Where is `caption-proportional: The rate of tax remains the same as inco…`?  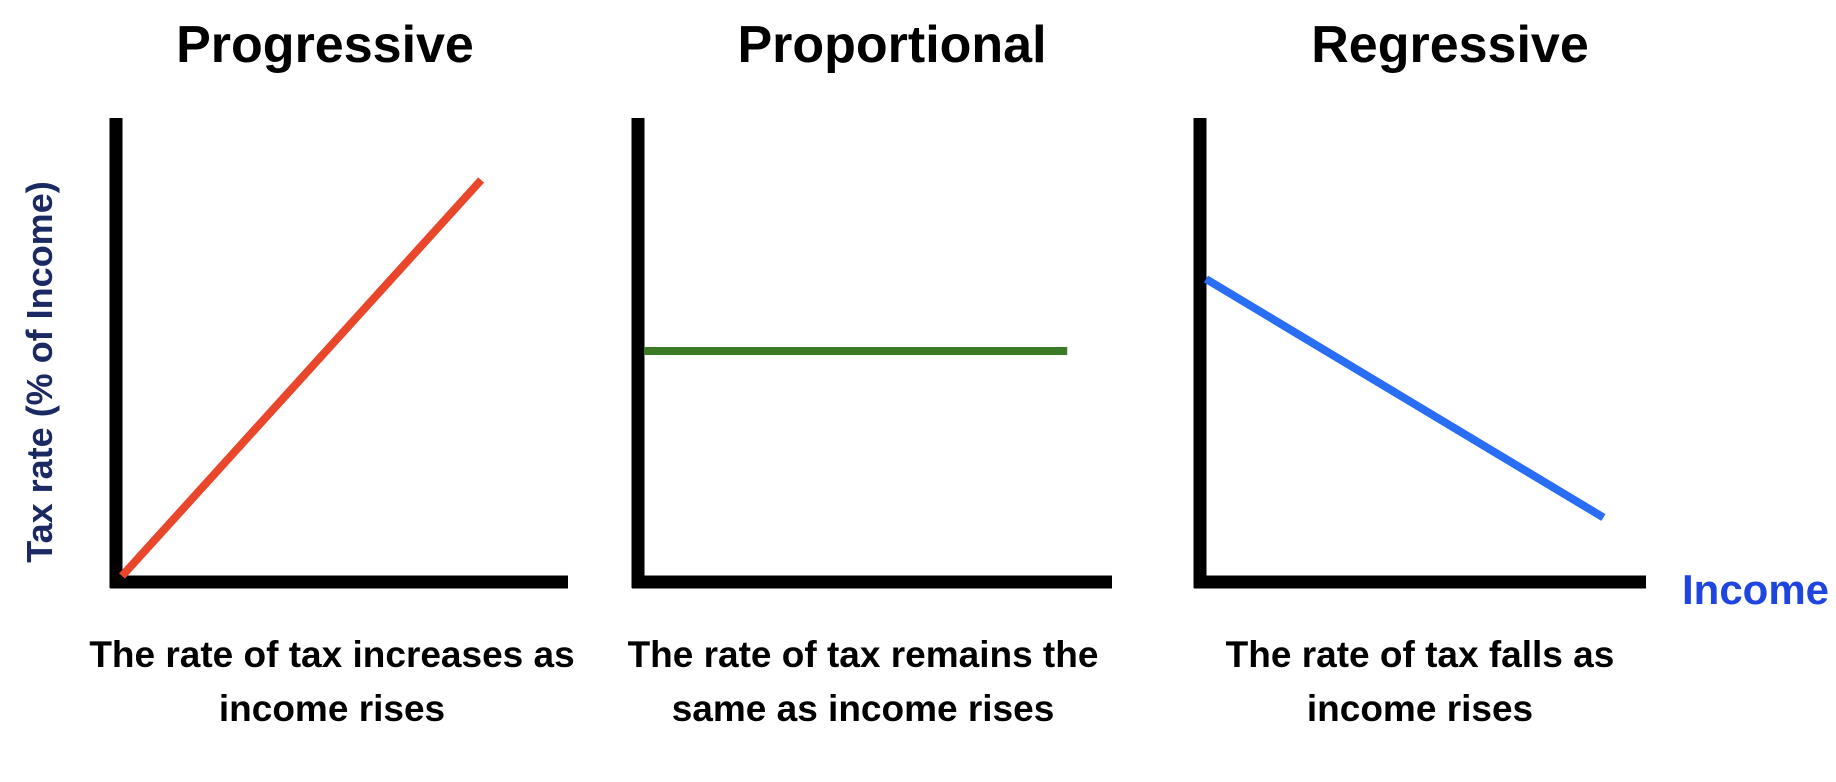
caption-proportional: The rate of tax remains the same as inco… is located at coordinates (863, 682).